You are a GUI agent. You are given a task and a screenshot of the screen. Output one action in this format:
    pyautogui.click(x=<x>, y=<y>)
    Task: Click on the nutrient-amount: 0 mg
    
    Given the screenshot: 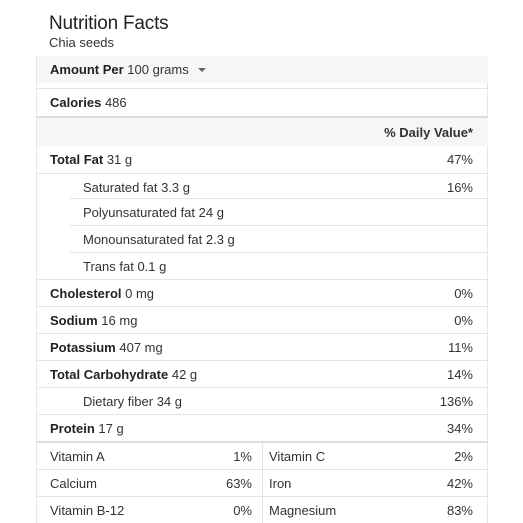 What is the action you would take?
    pyautogui.click(x=140, y=293)
    